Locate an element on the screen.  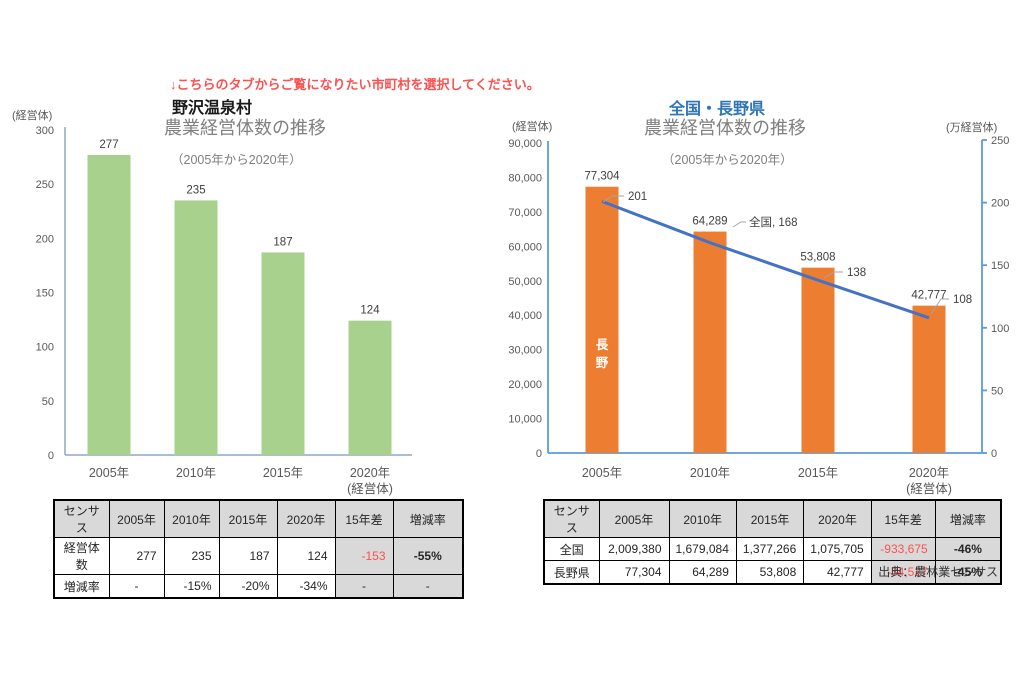
line-value-label: 138 is located at coordinates (856, 273).